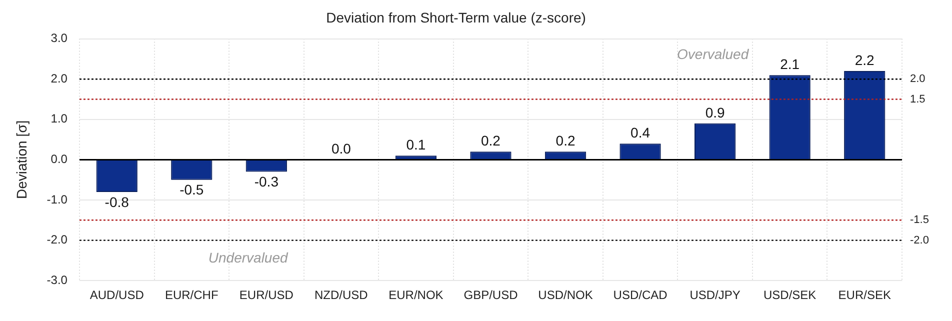 This screenshot has width=952, height=321. What do you see at coordinates (713, 54) in the screenshot?
I see `annotation: Overvalued` at bounding box center [713, 54].